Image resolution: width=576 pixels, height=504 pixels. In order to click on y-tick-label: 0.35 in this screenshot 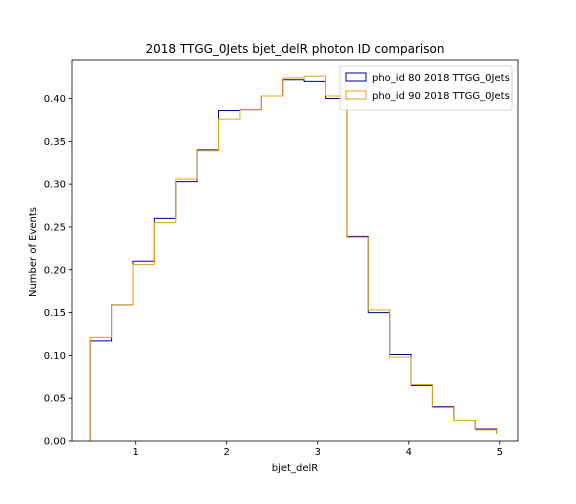, I will do `click(55, 142)`.